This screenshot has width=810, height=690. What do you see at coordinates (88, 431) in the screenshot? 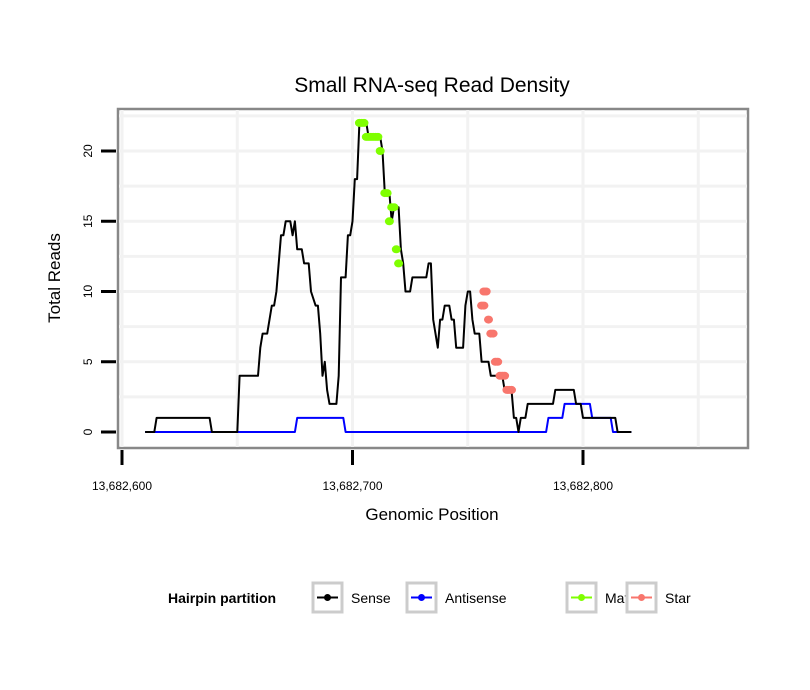
I see `y-tick-label: 0` at bounding box center [88, 431].